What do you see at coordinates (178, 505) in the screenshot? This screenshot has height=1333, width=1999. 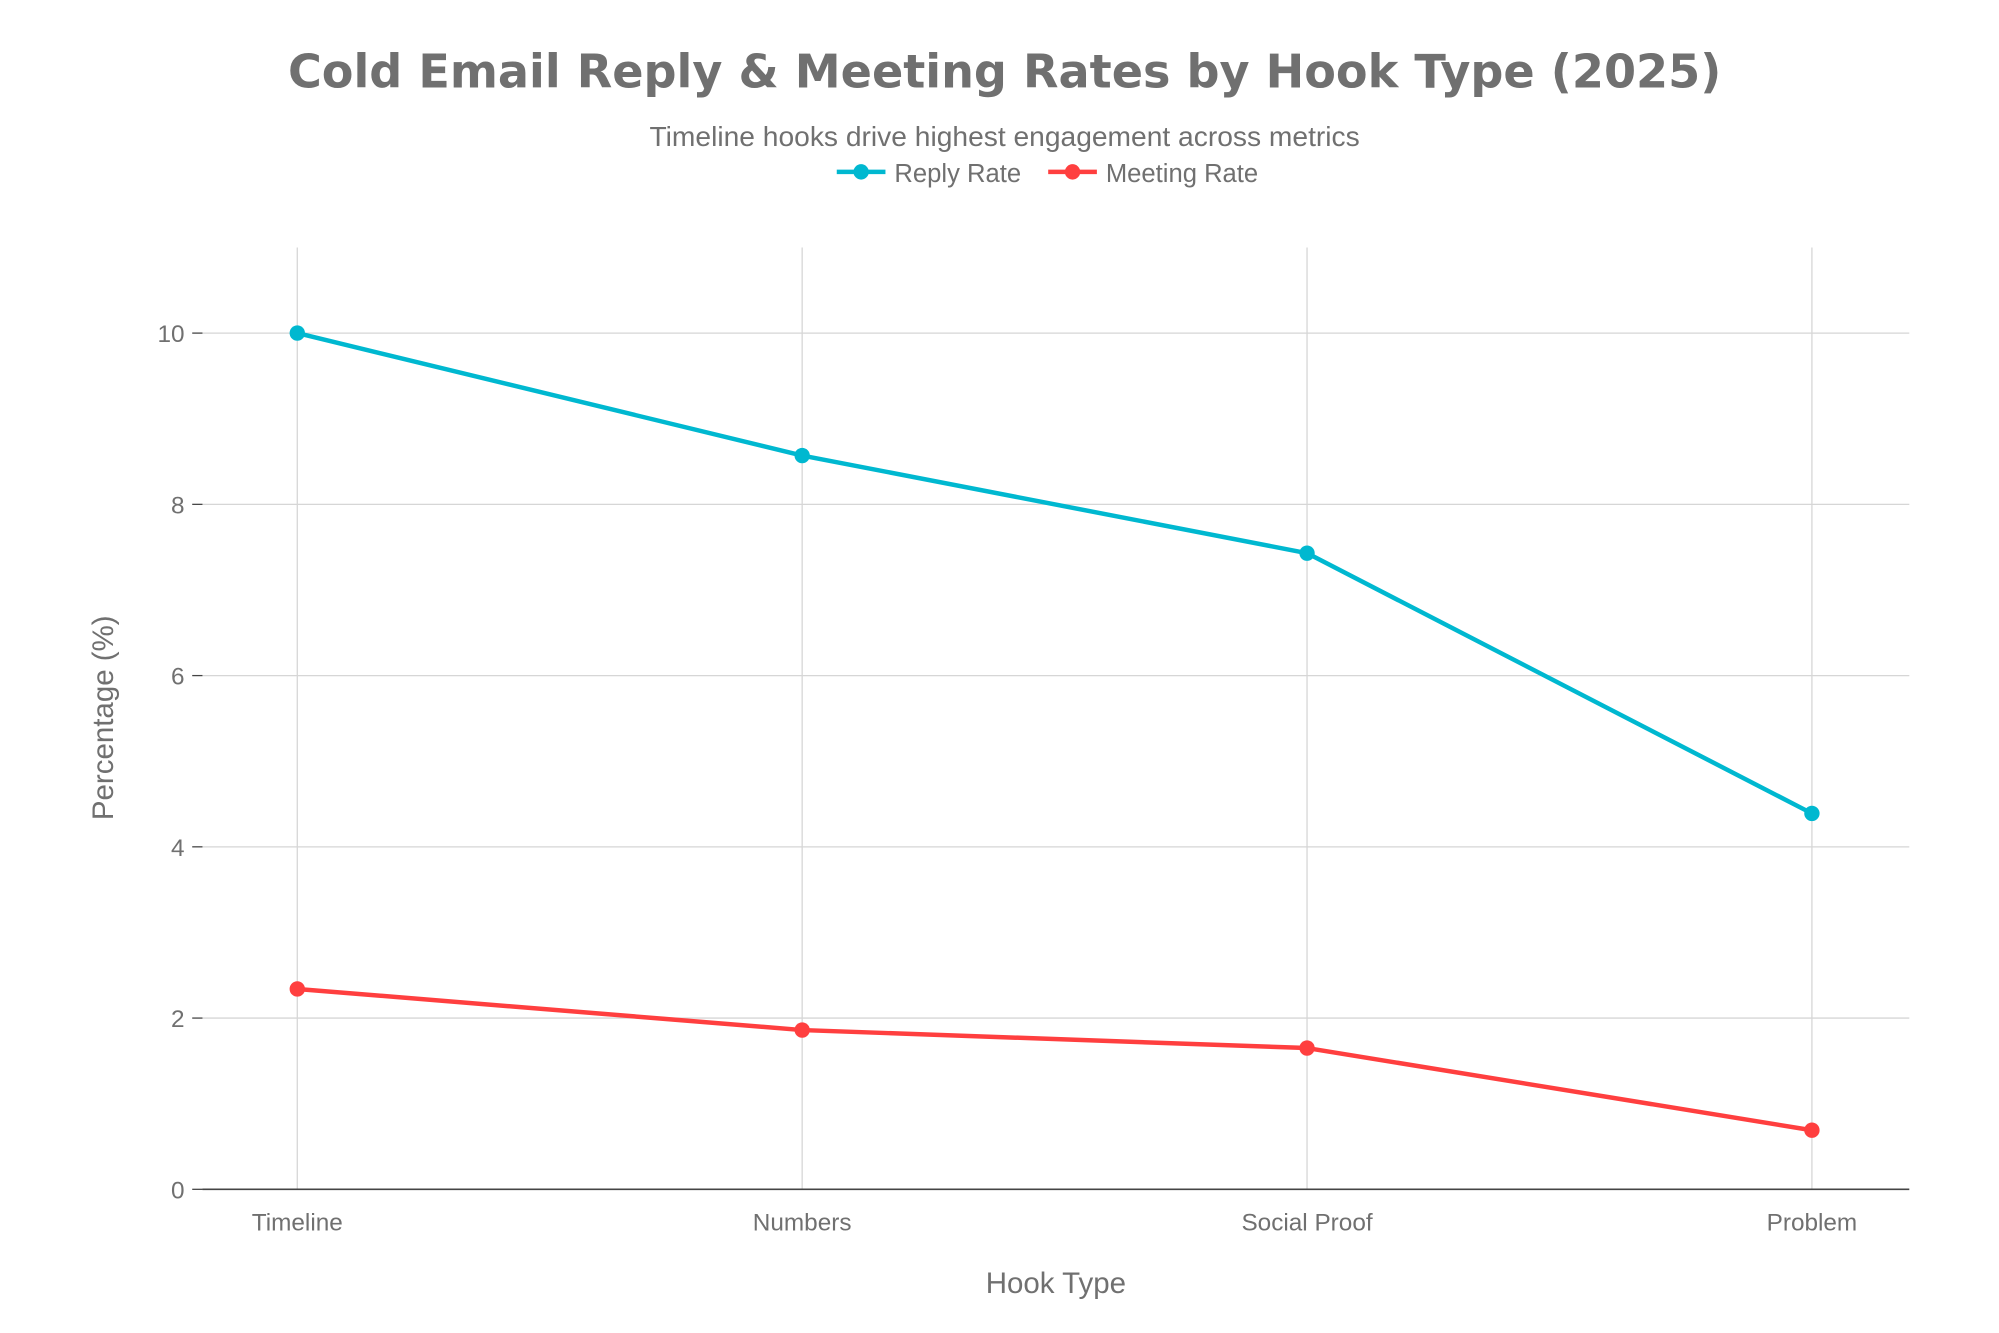 I see `y-tick-label: 8` at bounding box center [178, 505].